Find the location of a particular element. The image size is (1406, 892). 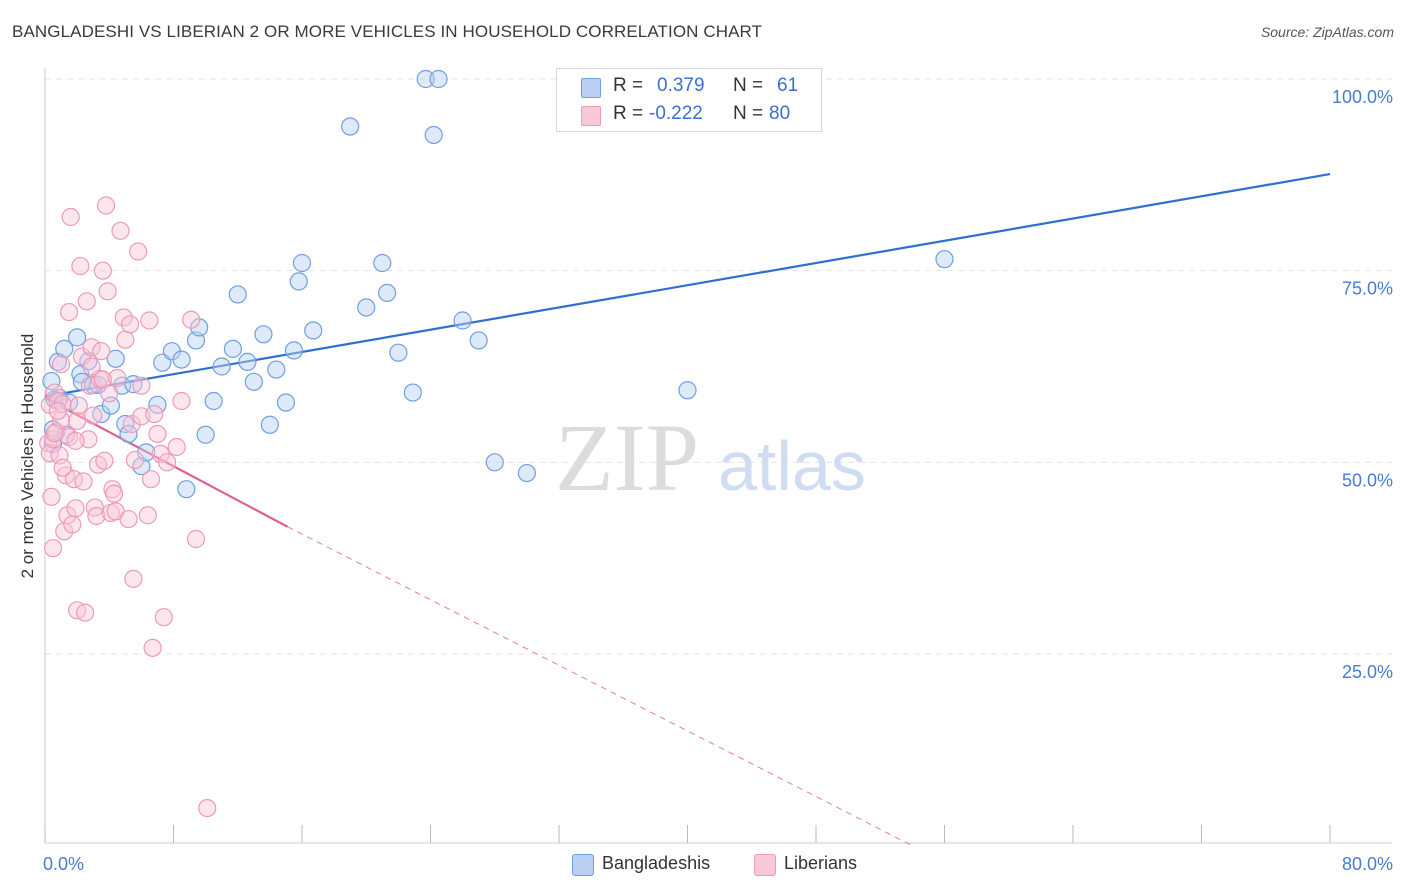

x-tick-label: 0.0% is located at coordinates (63, 864).